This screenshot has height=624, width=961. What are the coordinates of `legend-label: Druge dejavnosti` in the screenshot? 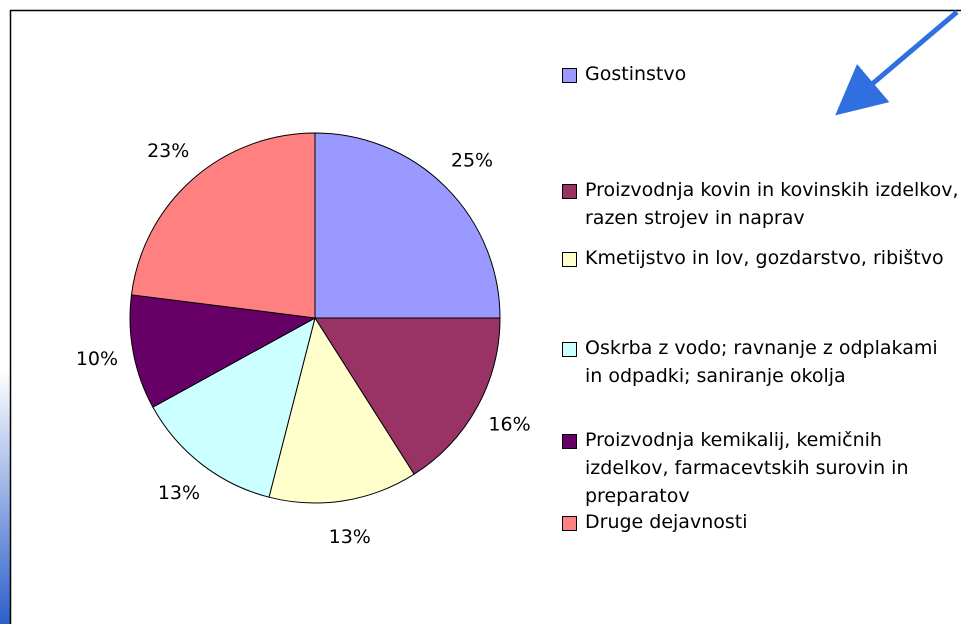 It's located at (666, 522).